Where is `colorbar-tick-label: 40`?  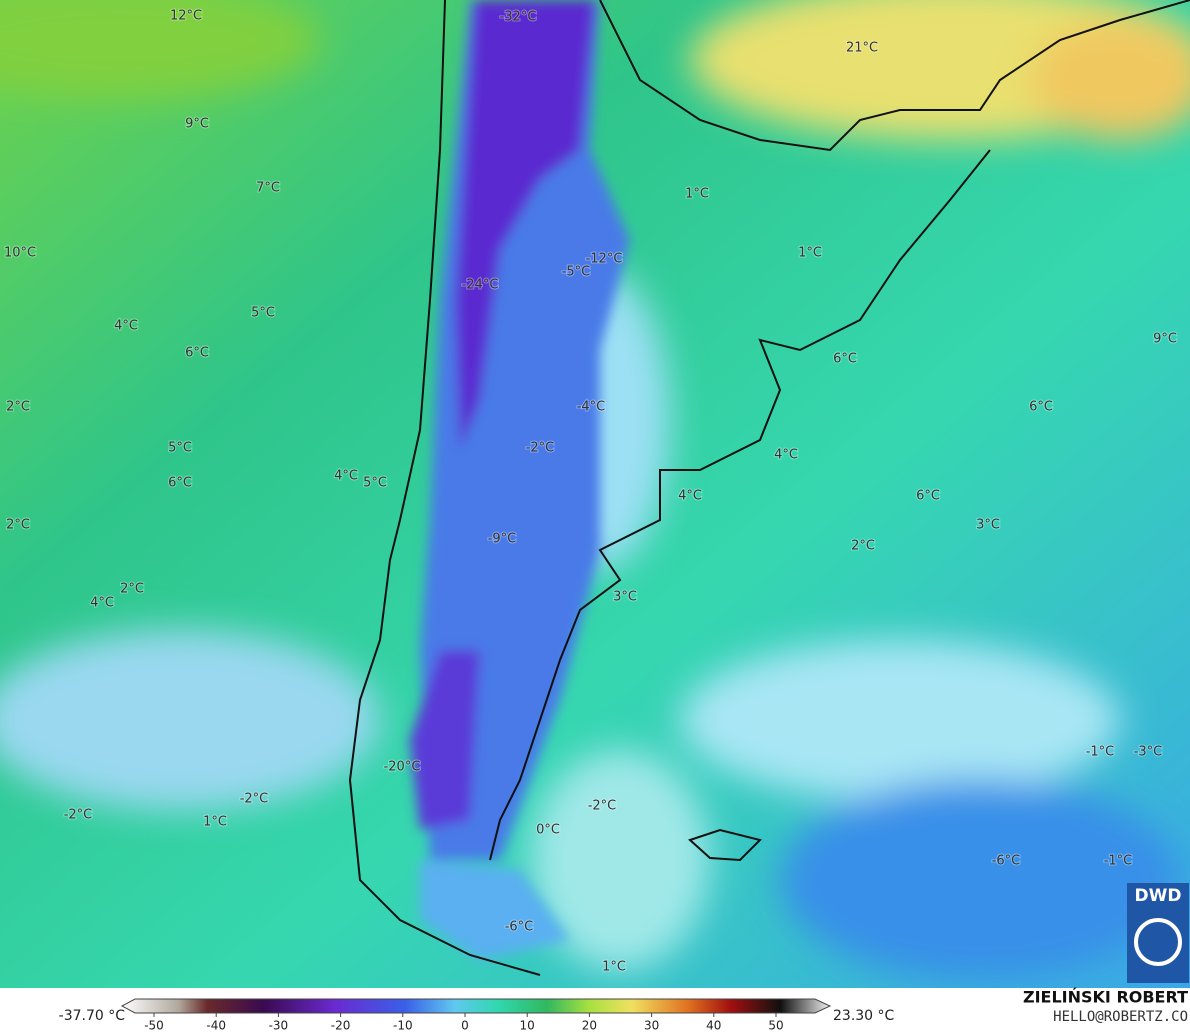
colorbar-tick-label: 40 is located at coordinates (713, 1026).